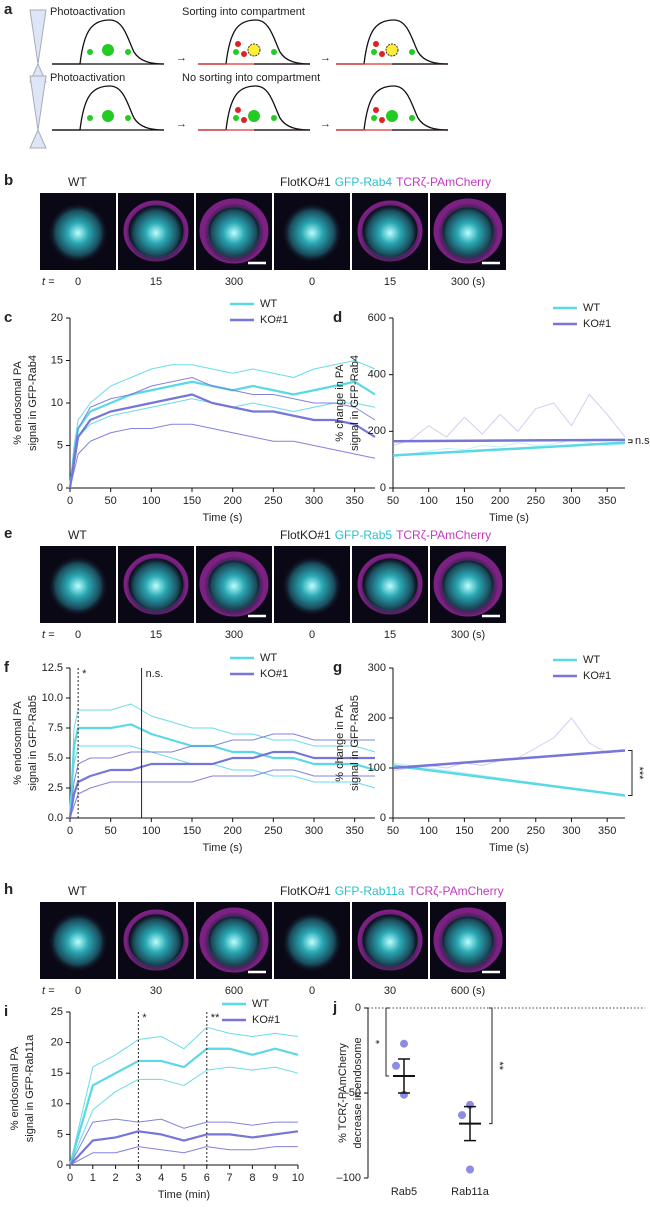 The height and width of the screenshot is (1219, 650). Describe the element at coordinates (390, 991) in the screenshot. I see `time-label: 30` at that location.